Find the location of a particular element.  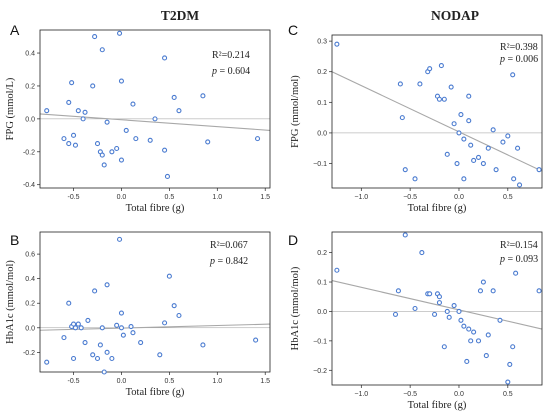

p-value-text: = 0.006 is located at coordinates (521, 59).